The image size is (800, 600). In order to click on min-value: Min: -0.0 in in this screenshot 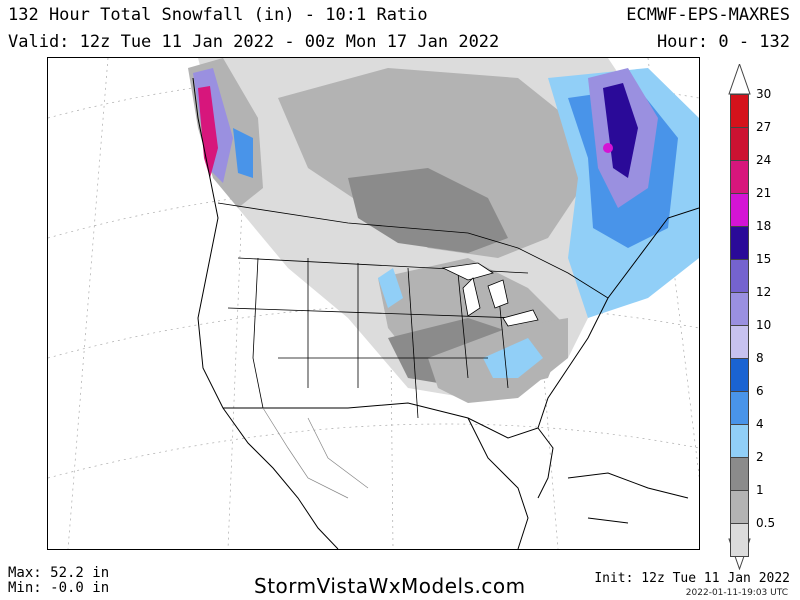, I will do `click(59, 588)`.